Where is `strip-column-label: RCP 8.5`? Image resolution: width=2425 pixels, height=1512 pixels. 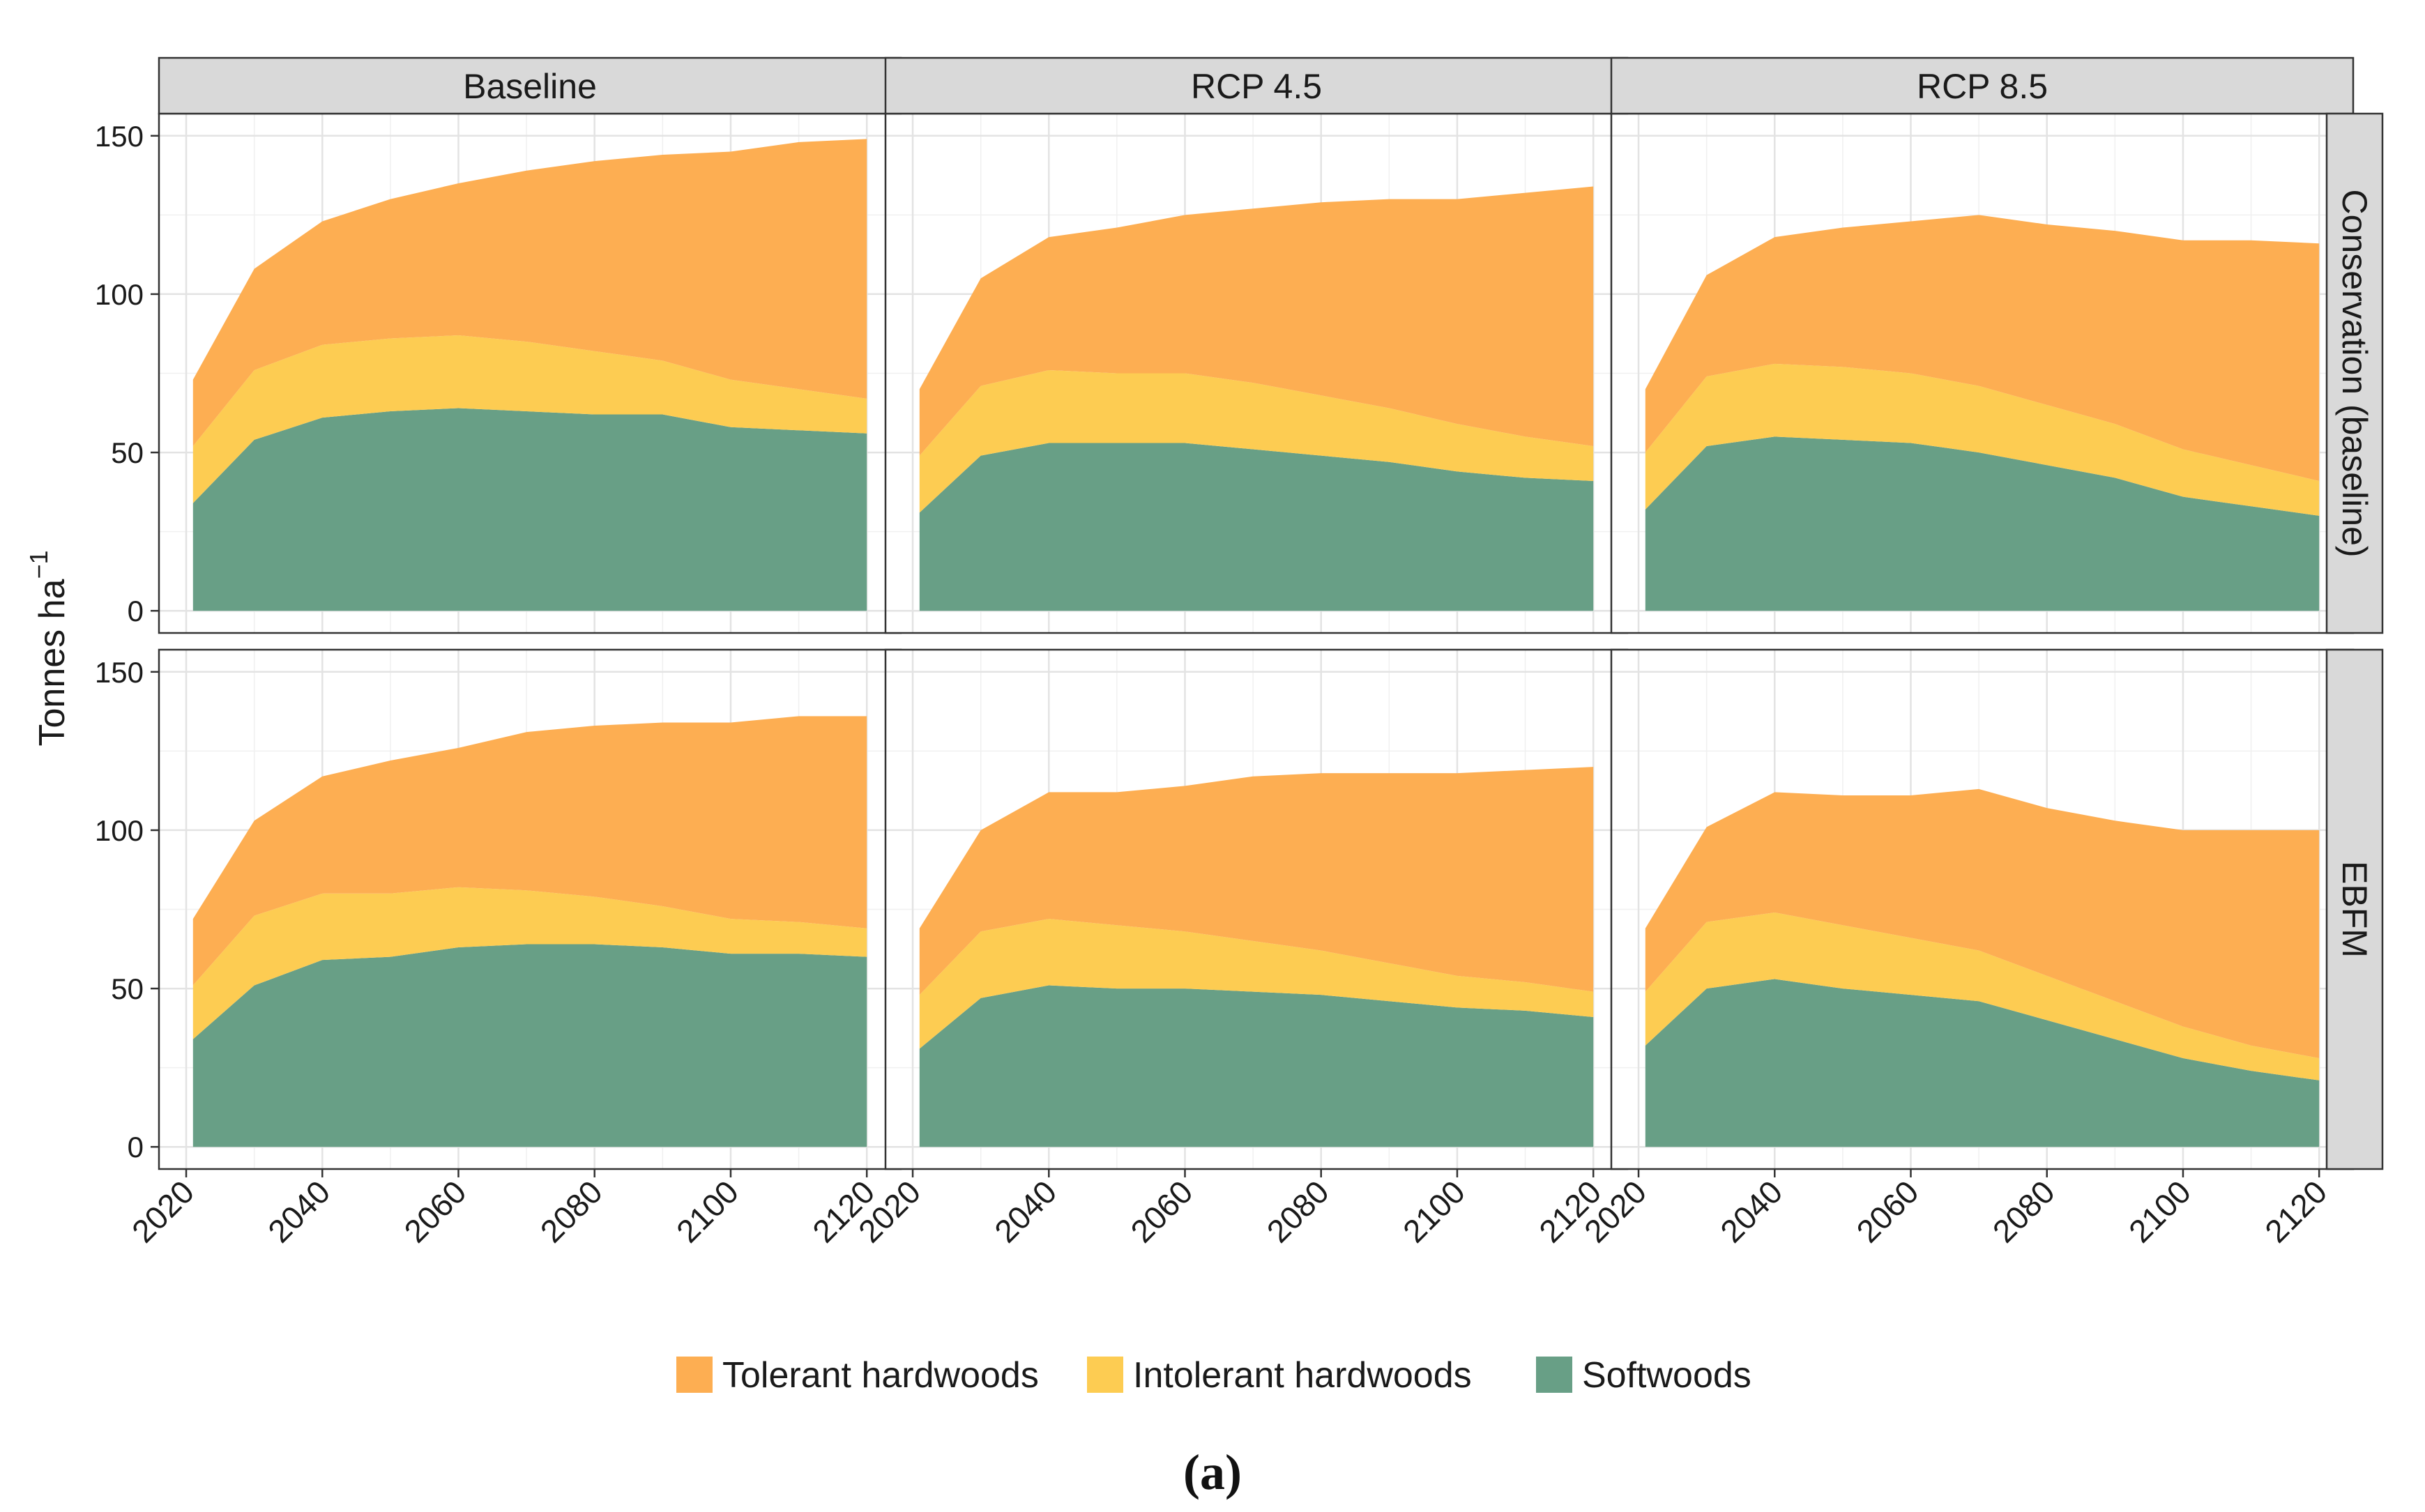
strip-column-label: RCP 8.5 is located at coordinates (1982, 86).